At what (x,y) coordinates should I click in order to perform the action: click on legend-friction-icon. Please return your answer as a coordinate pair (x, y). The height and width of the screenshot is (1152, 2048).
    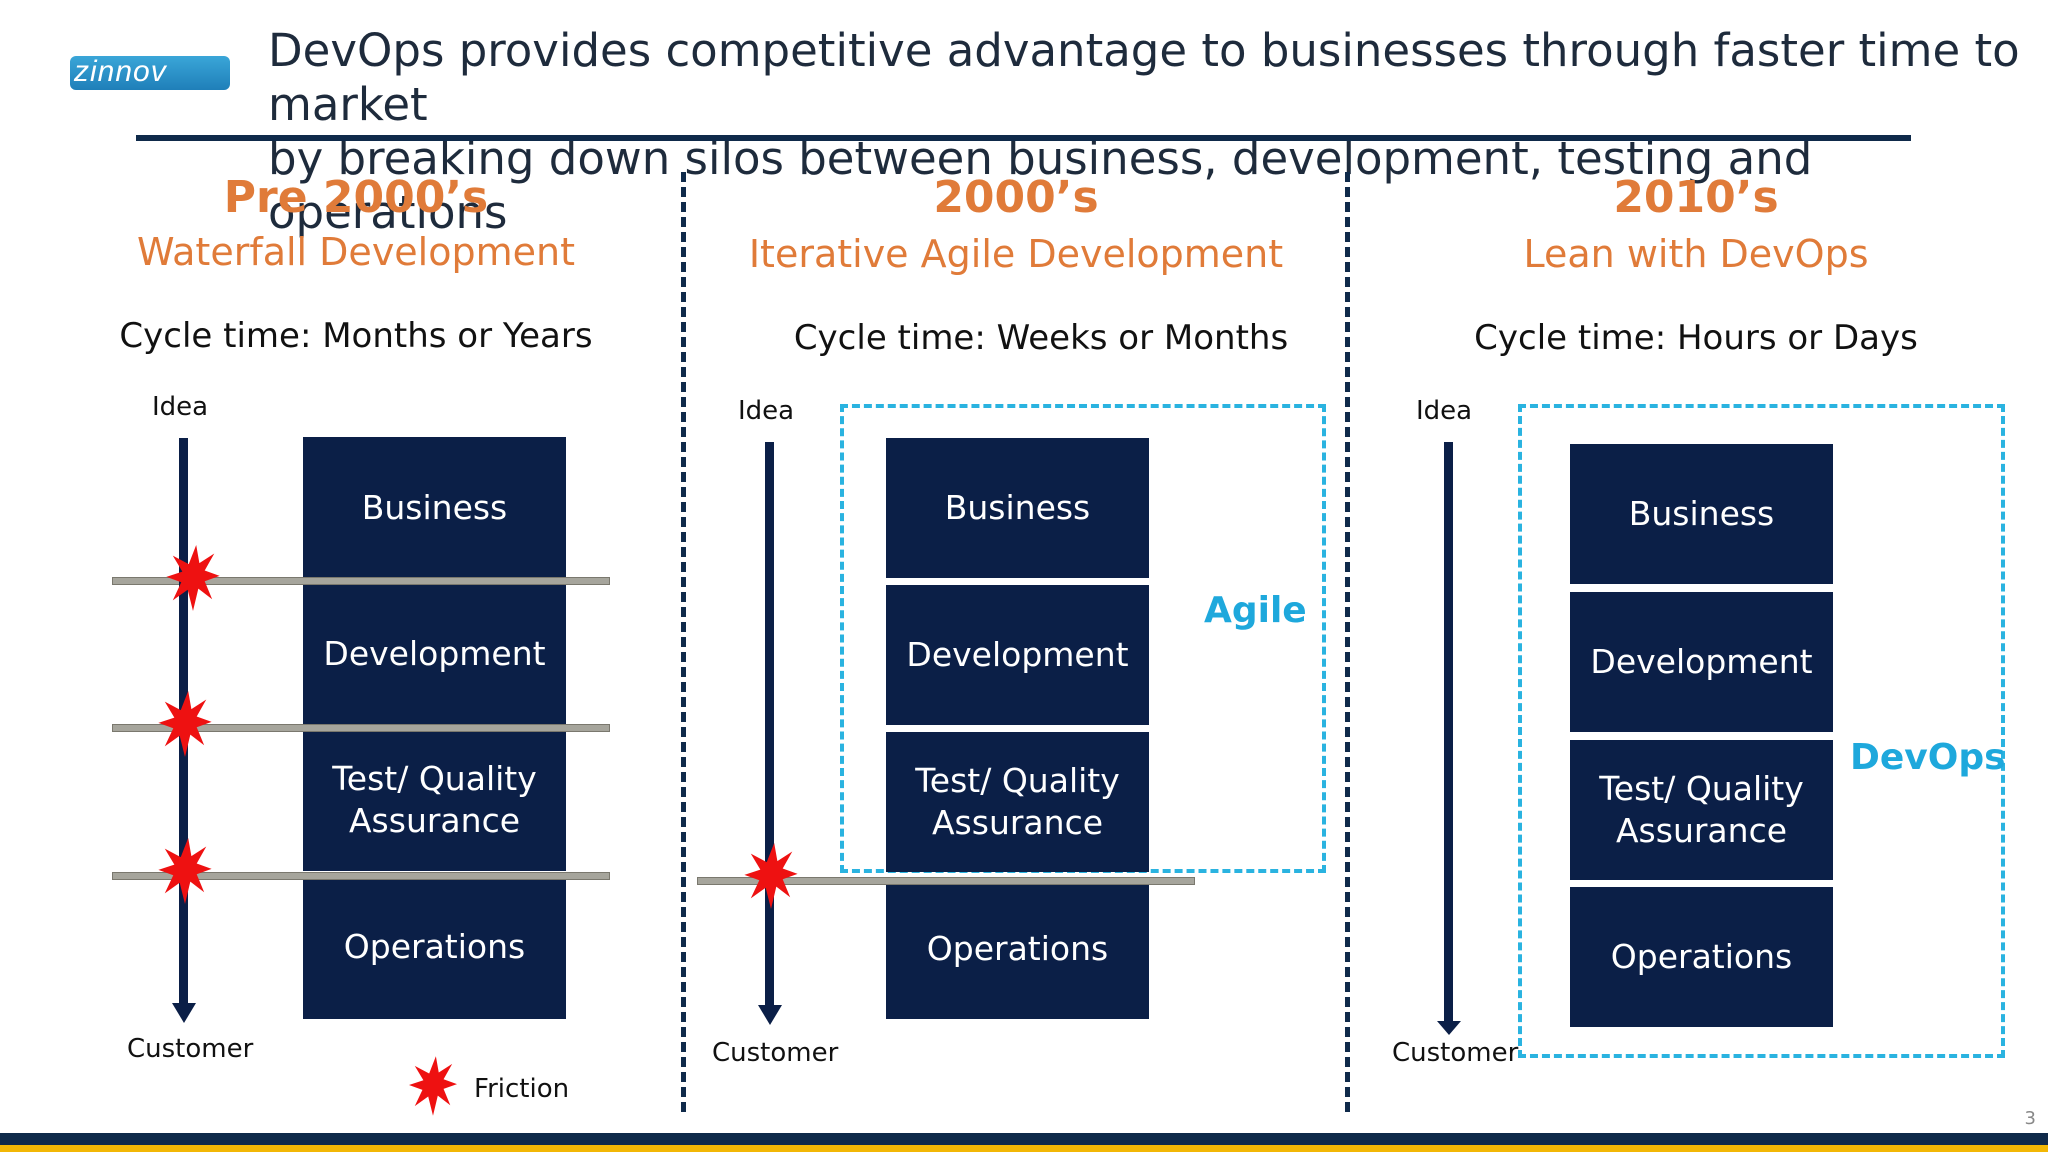
    Looking at the image, I should click on (433, 1086).